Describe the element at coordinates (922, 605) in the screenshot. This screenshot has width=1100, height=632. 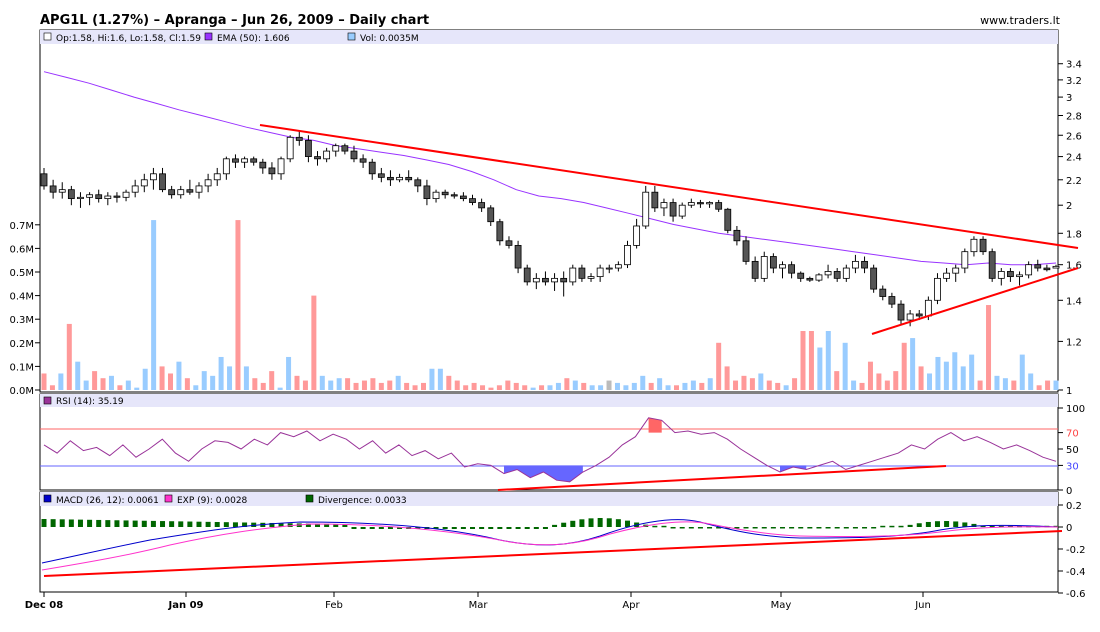
I see `x-tick-label: Jun` at that location.